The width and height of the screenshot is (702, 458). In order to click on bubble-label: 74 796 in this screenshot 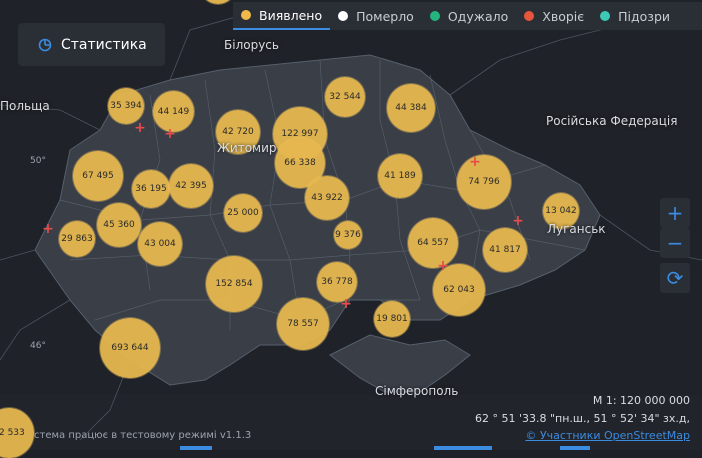, I will do `click(484, 182)`.